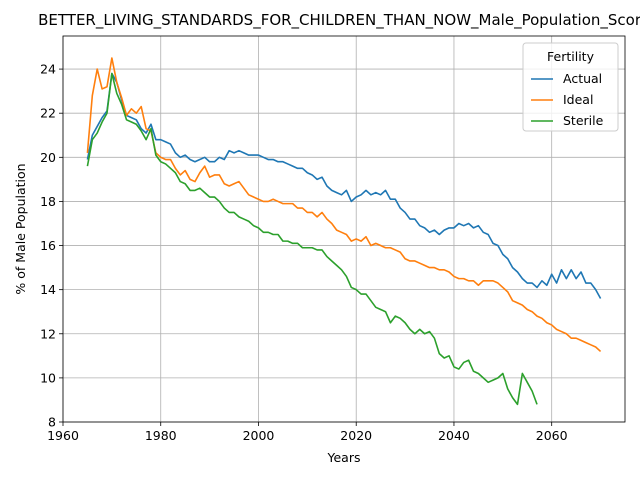 The width and height of the screenshot is (640, 480). I want to click on y-tick-label: 20, so click(48, 157).